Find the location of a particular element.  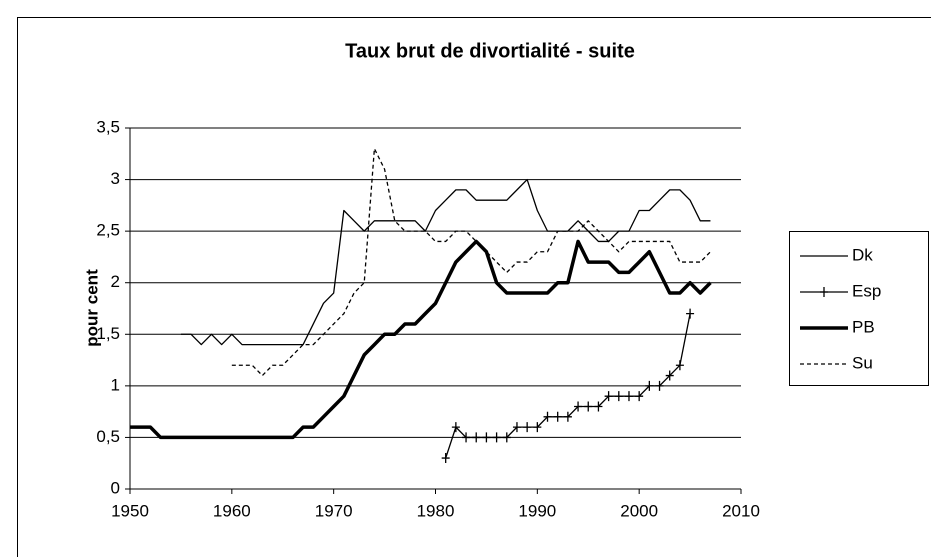

y-axis-label: pour cent is located at coordinates (91, 308).